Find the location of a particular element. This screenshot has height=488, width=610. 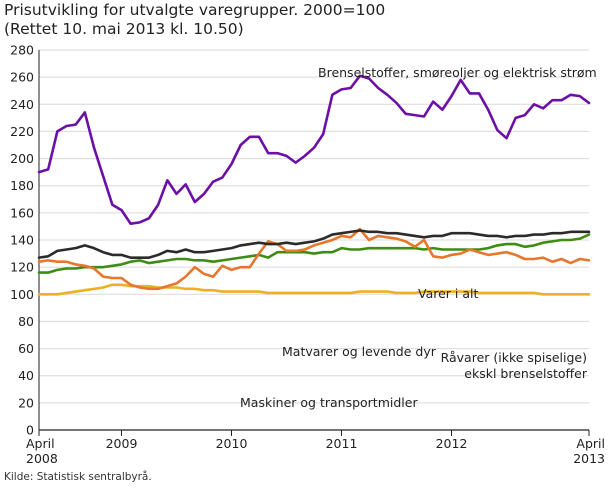

y-tick-label: 260 is located at coordinates (22, 77).